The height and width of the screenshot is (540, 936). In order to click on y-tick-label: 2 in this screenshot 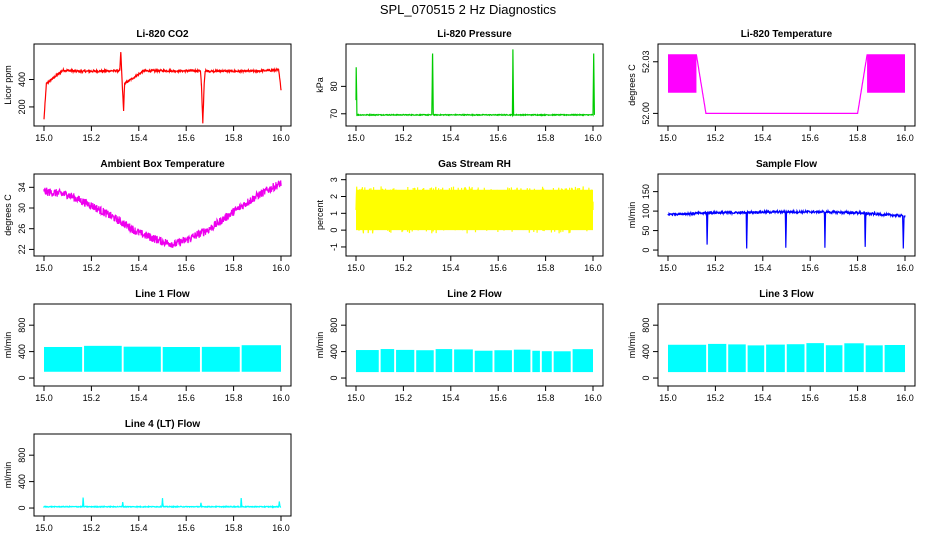, I will do `click(334, 196)`.